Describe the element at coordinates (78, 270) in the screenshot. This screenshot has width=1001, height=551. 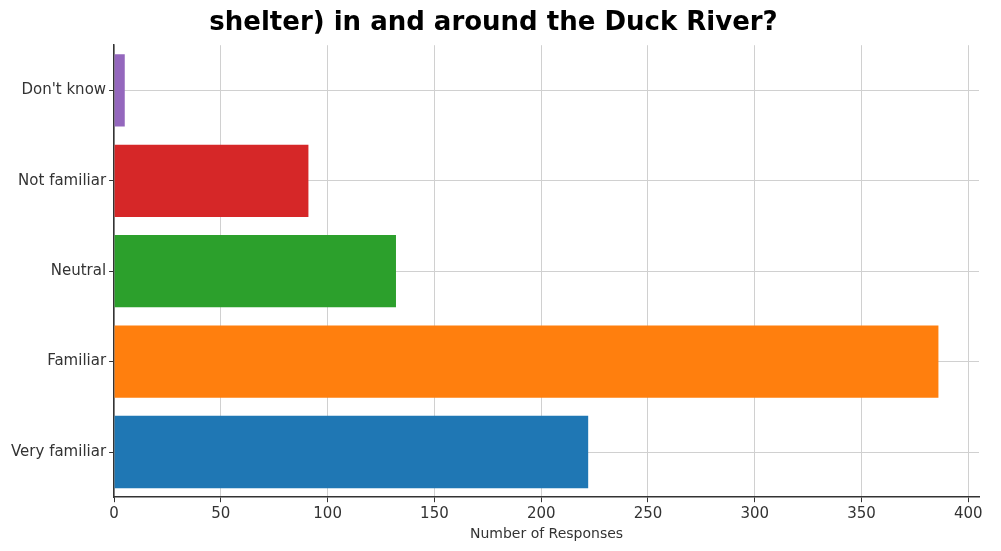
I see `y-tick-label: Neutral` at that location.